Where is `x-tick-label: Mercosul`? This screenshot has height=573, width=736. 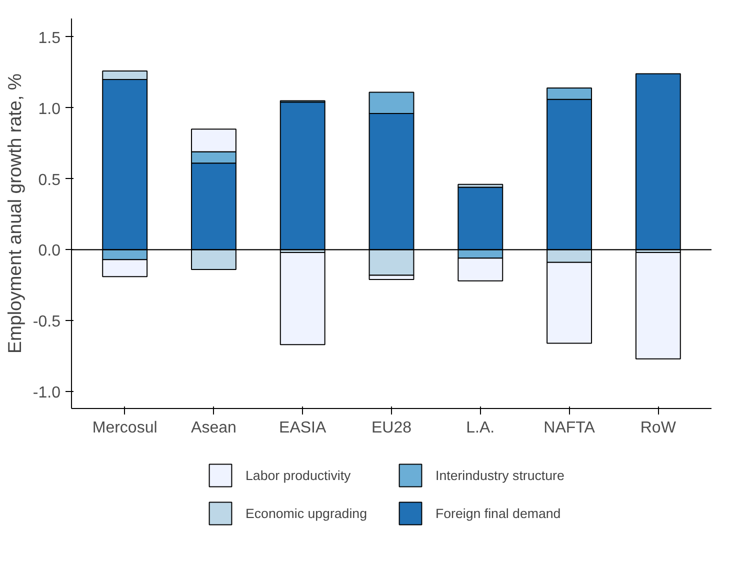 x-tick-label: Mercosul is located at coordinates (125, 428).